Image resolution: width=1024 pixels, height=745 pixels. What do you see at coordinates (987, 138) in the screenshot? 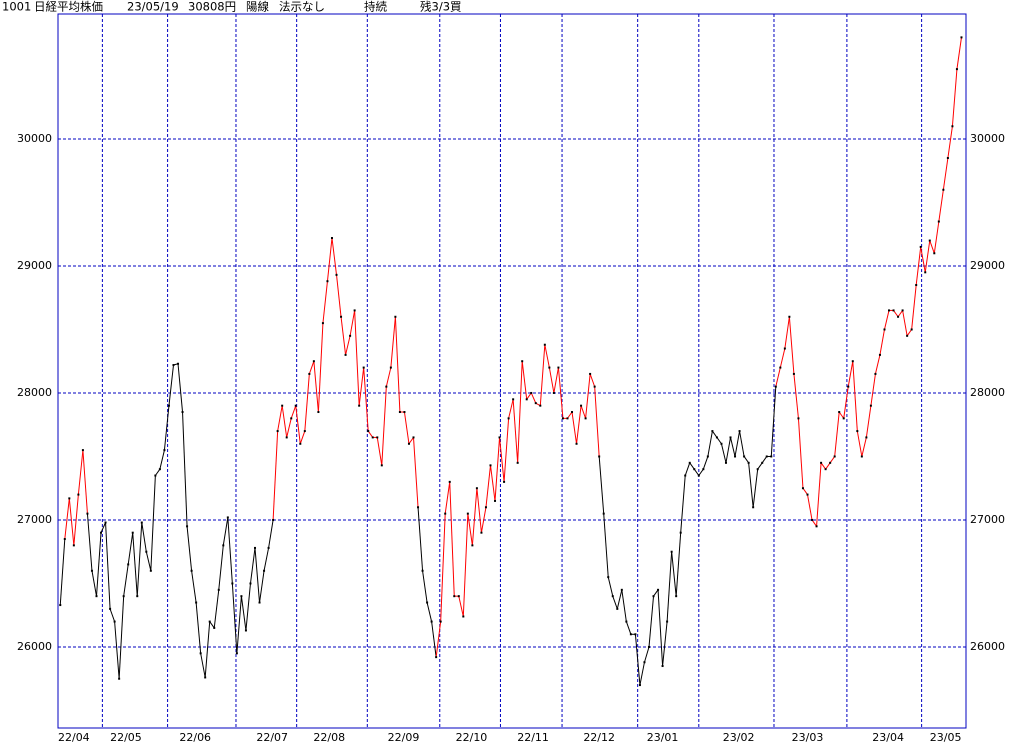
I see `y-tick-label-right: 30000` at bounding box center [987, 138].